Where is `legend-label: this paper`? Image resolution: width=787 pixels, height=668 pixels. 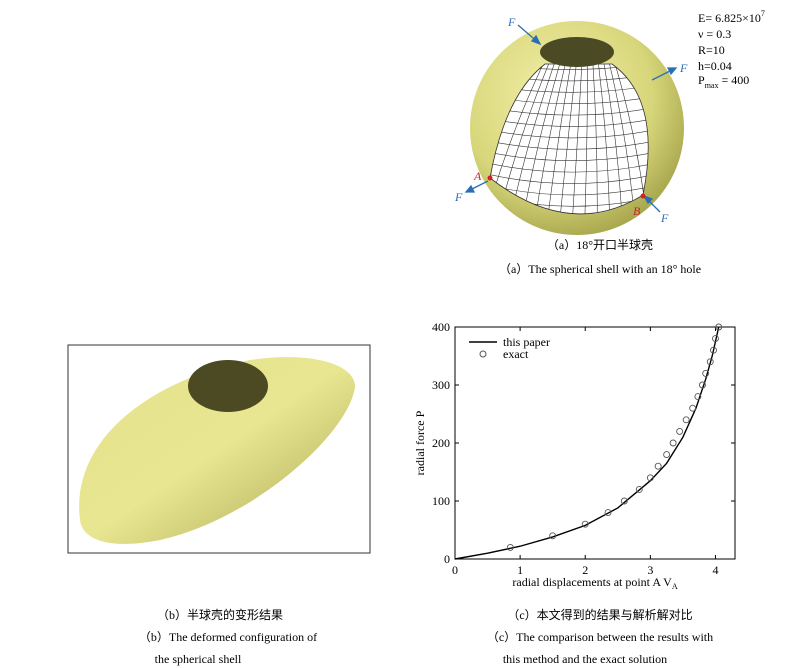 legend-label: this paper is located at coordinates (526, 342).